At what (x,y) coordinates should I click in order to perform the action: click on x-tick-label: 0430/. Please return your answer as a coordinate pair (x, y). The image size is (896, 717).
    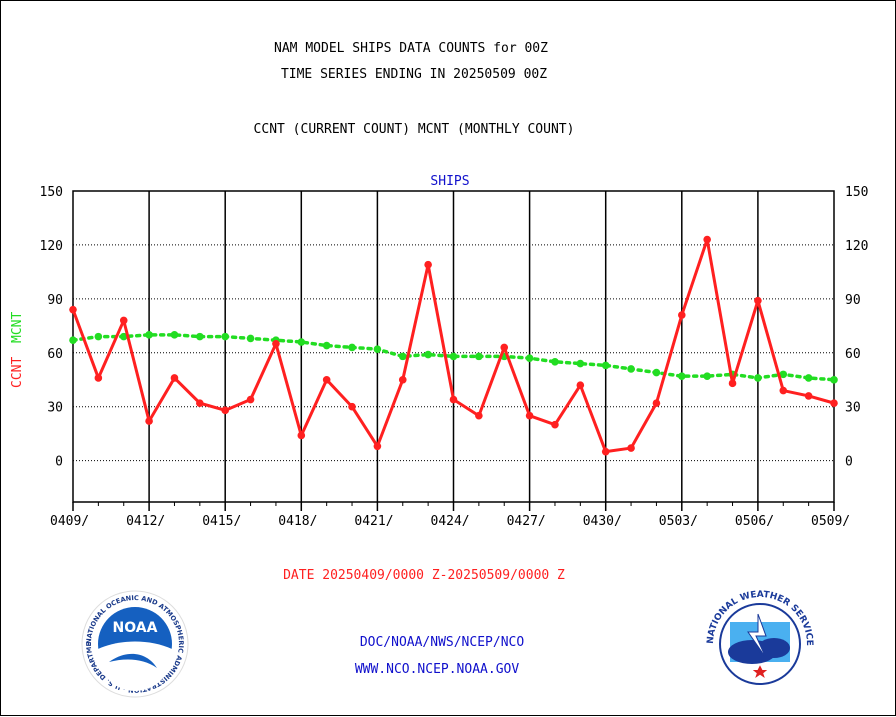
    Looking at the image, I should click on (602, 521).